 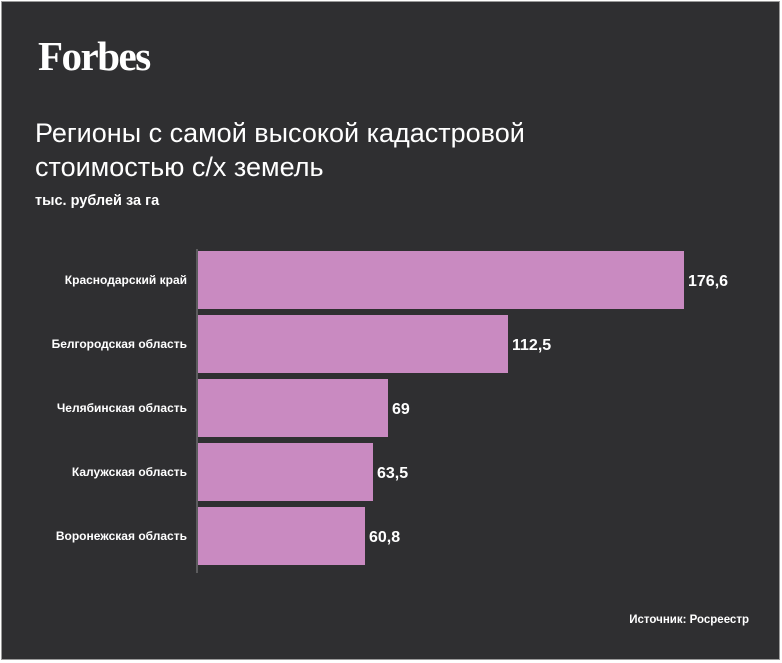 What do you see at coordinates (384, 537) in the screenshot?
I see `value-label: 60,8` at bounding box center [384, 537].